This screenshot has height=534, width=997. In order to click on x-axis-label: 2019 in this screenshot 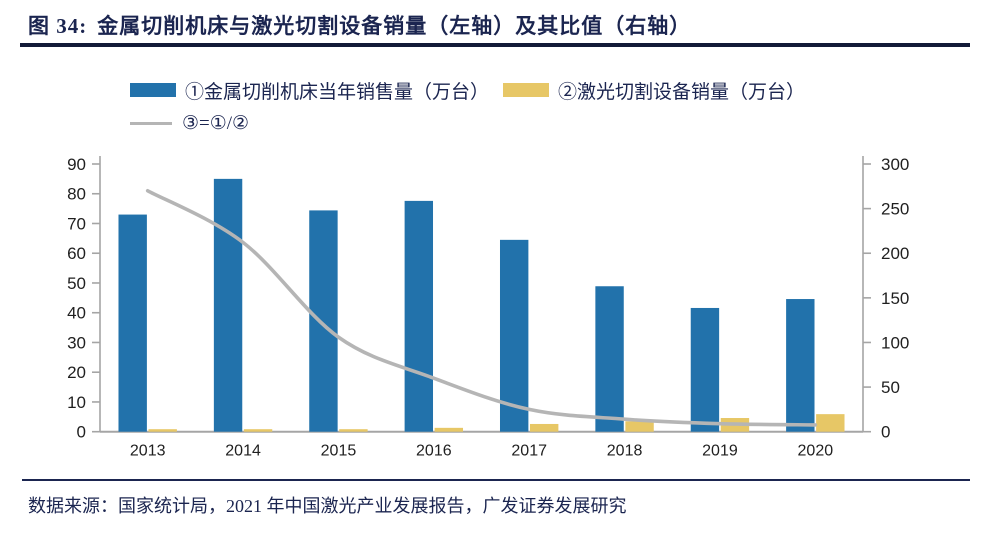, I will do `click(720, 451)`.